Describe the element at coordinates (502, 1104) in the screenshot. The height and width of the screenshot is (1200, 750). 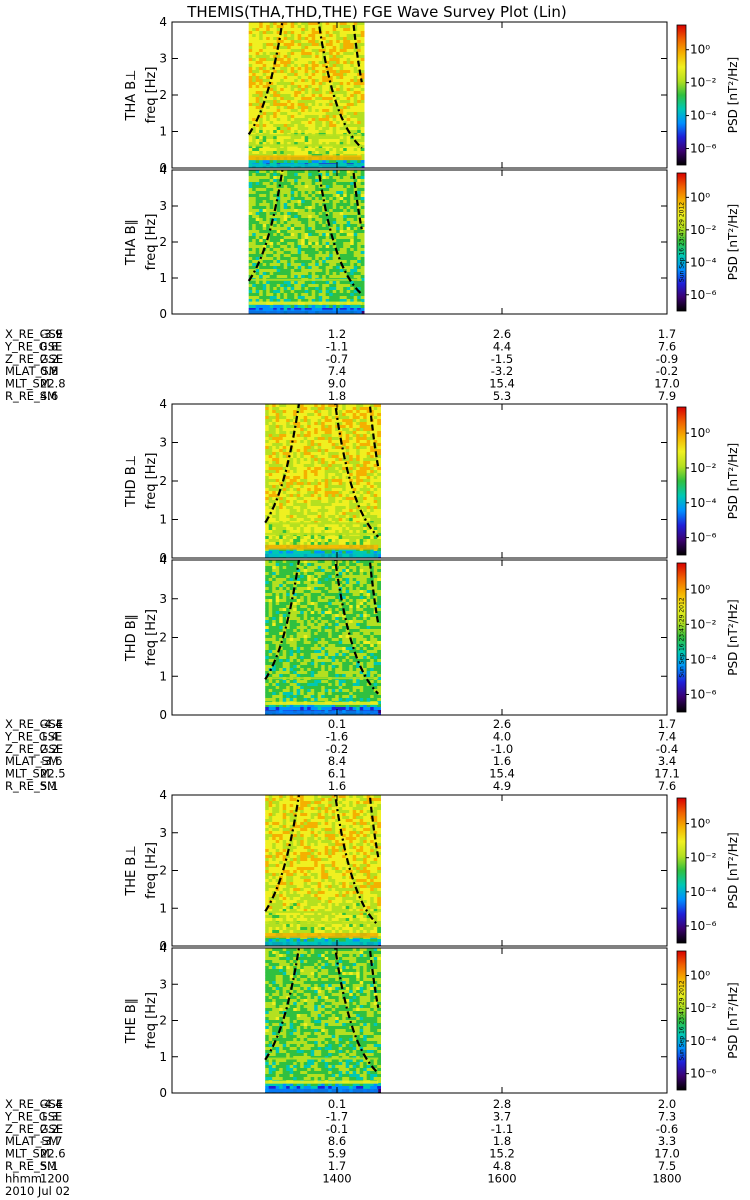
I see `ephemeris-value: 2.8` at that location.